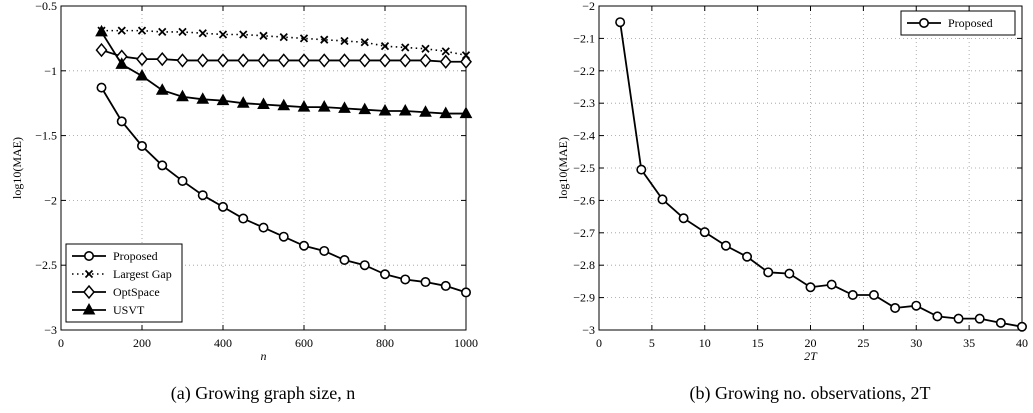  I want to click on y-tick-label: −2.1, so click(584, 38).